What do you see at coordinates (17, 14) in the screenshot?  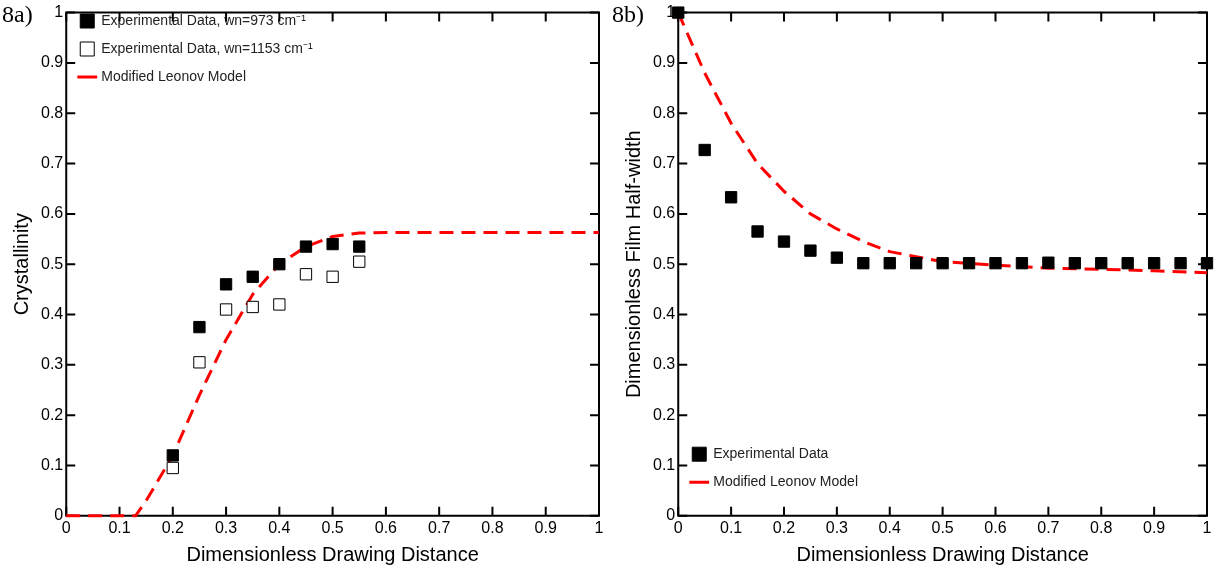 I see `chart-title: 8a)` at bounding box center [17, 14].